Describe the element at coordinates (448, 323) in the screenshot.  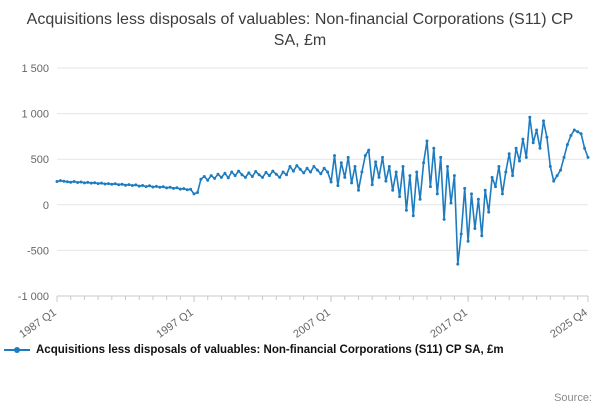
I see `svg-text: 2017 Q1` at that location.